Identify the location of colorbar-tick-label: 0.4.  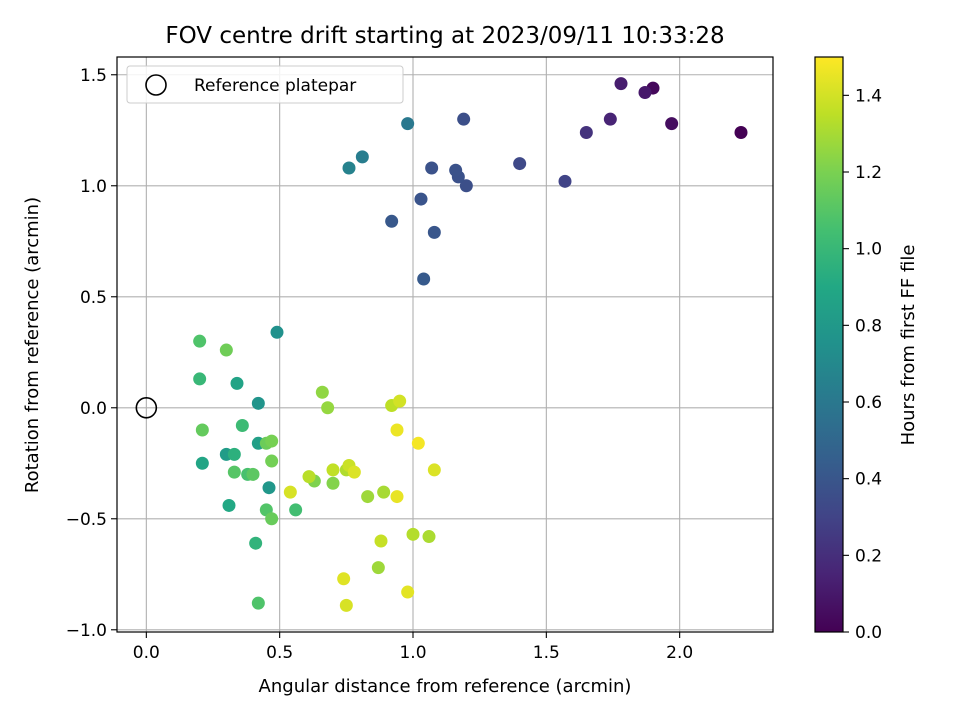
(868, 480).